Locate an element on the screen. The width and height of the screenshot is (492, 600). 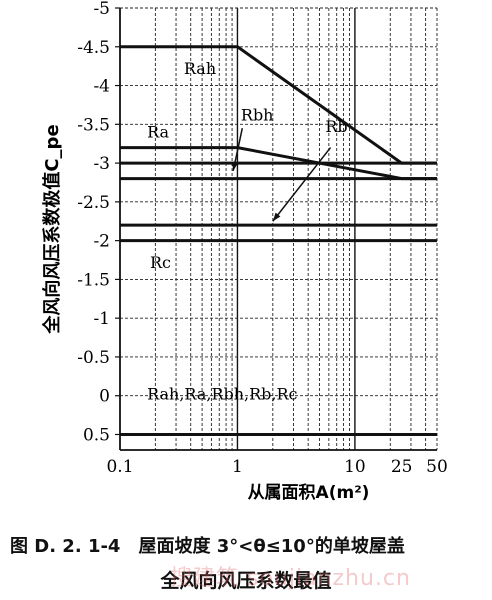
x-tick-label: 1 is located at coordinates (237, 467).